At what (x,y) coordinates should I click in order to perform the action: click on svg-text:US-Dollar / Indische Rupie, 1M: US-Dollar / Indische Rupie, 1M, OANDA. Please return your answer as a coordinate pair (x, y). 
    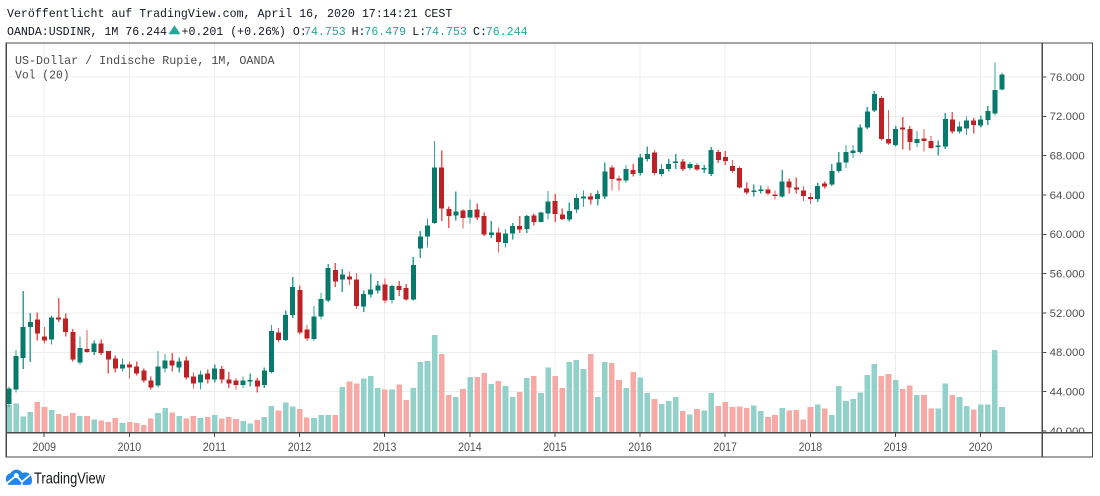
    Looking at the image, I should click on (145, 61).